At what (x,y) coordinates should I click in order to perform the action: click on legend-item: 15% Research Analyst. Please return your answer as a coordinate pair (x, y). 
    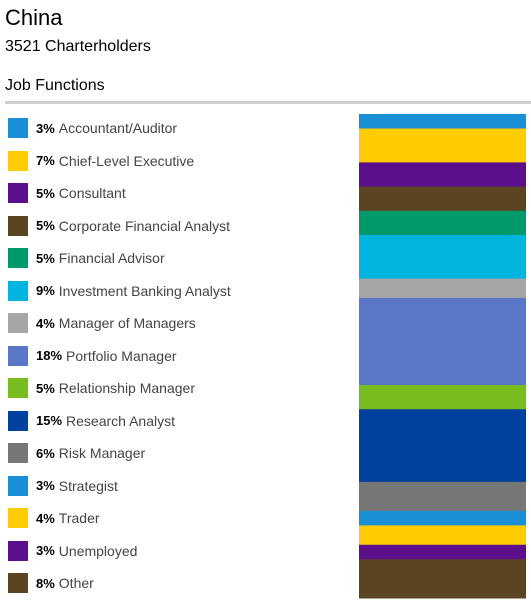
    Looking at the image, I should click on (91, 421).